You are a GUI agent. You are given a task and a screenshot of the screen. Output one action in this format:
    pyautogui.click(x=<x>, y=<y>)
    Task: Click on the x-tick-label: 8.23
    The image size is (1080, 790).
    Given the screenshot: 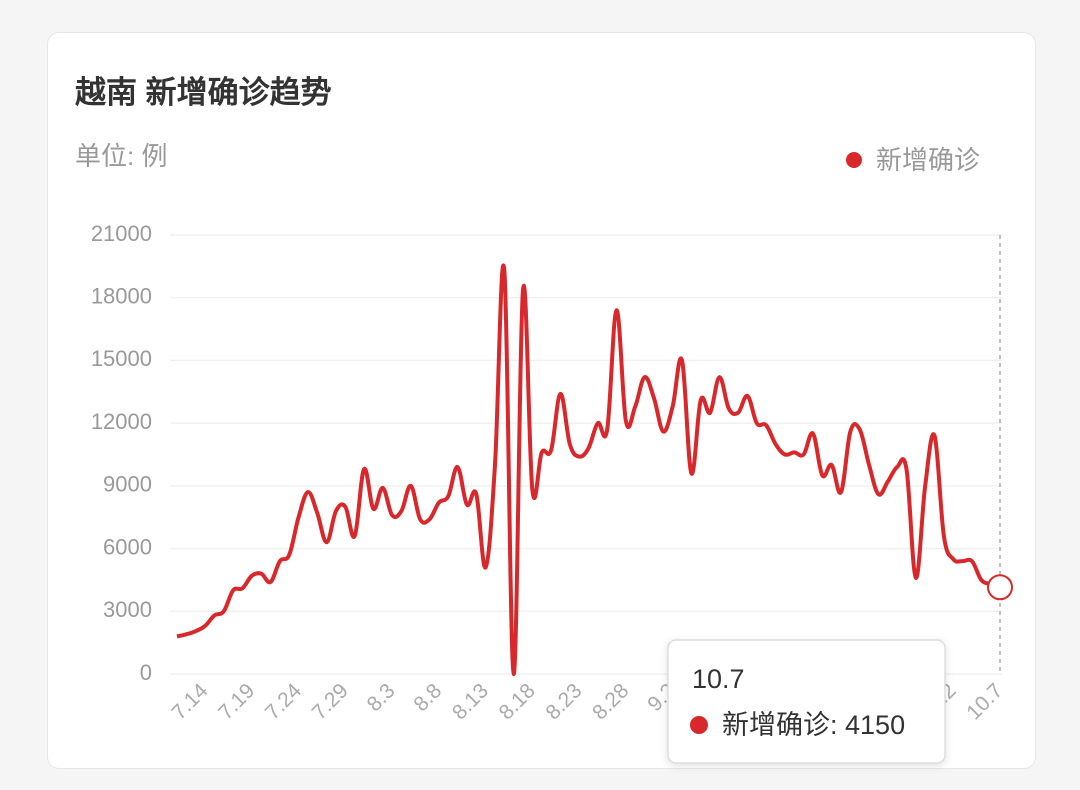 What is the action you would take?
    pyautogui.click(x=563, y=701)
    